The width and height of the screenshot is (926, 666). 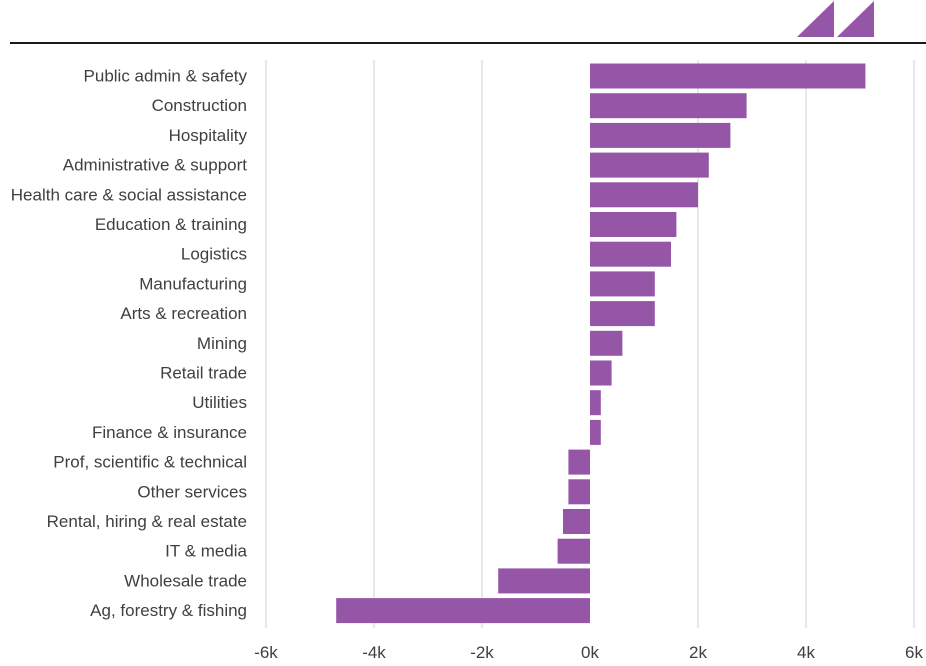 I want to click on logo, so click(x=835, y=19).